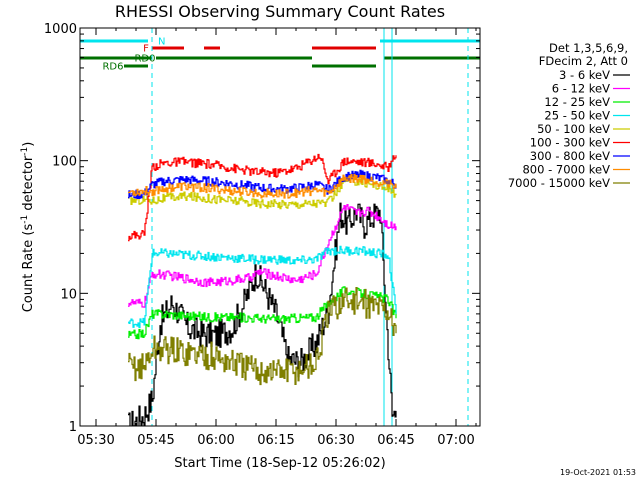  I want to click on flag-rd6-label: RD6, so click(112, 67).